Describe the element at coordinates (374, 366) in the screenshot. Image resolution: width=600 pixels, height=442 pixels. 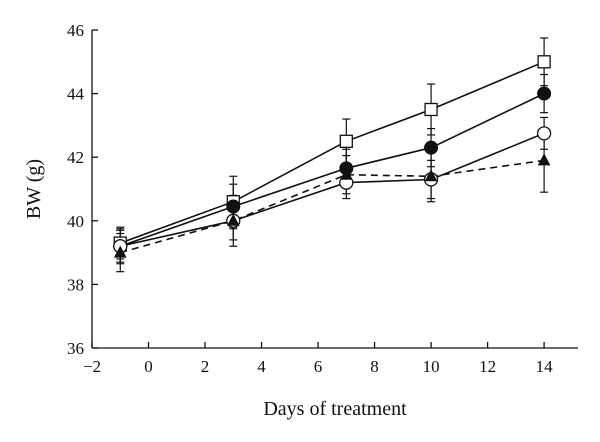
I see `x-tick-label: 8` at that location.